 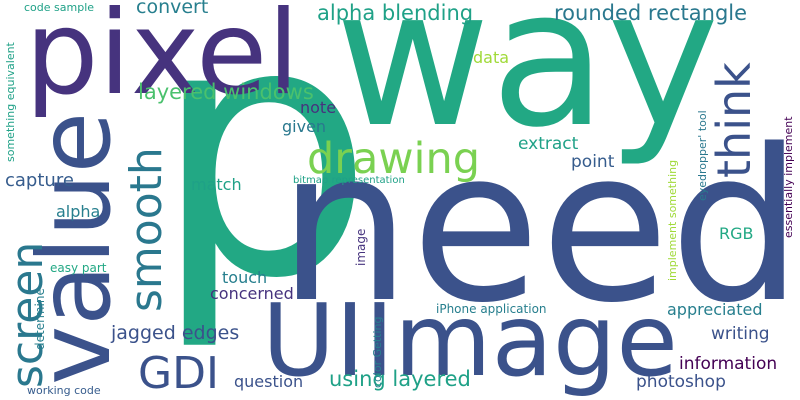 What do you see at coordinates (593, 162) in the screenshot?
I see `word-point: point` at bounding box center [593, 162].